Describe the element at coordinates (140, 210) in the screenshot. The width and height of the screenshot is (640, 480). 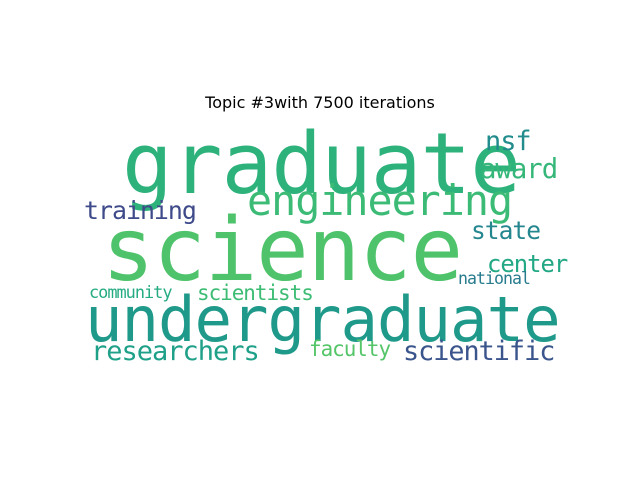
I see `word-training: training` at that location.